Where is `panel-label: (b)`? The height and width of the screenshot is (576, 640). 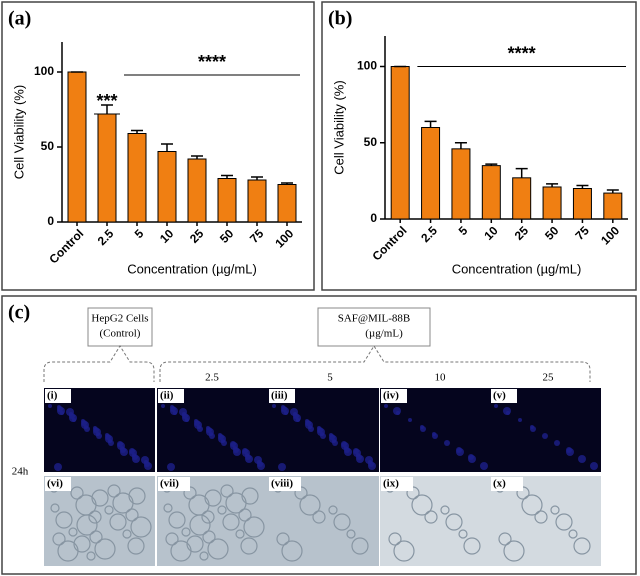
panel-label: (b) is located at coordinates (340, 19).